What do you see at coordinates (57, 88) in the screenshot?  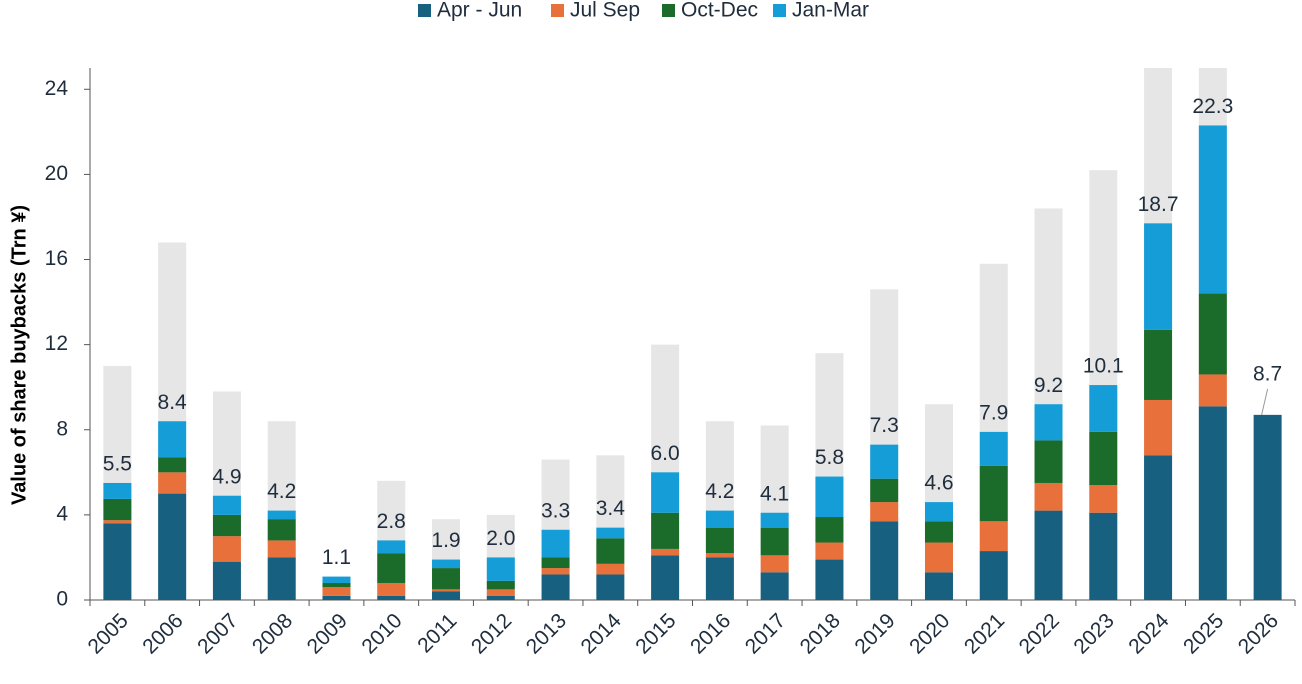 I see `y-tick-label: 24` at bounding box center [57, 88].